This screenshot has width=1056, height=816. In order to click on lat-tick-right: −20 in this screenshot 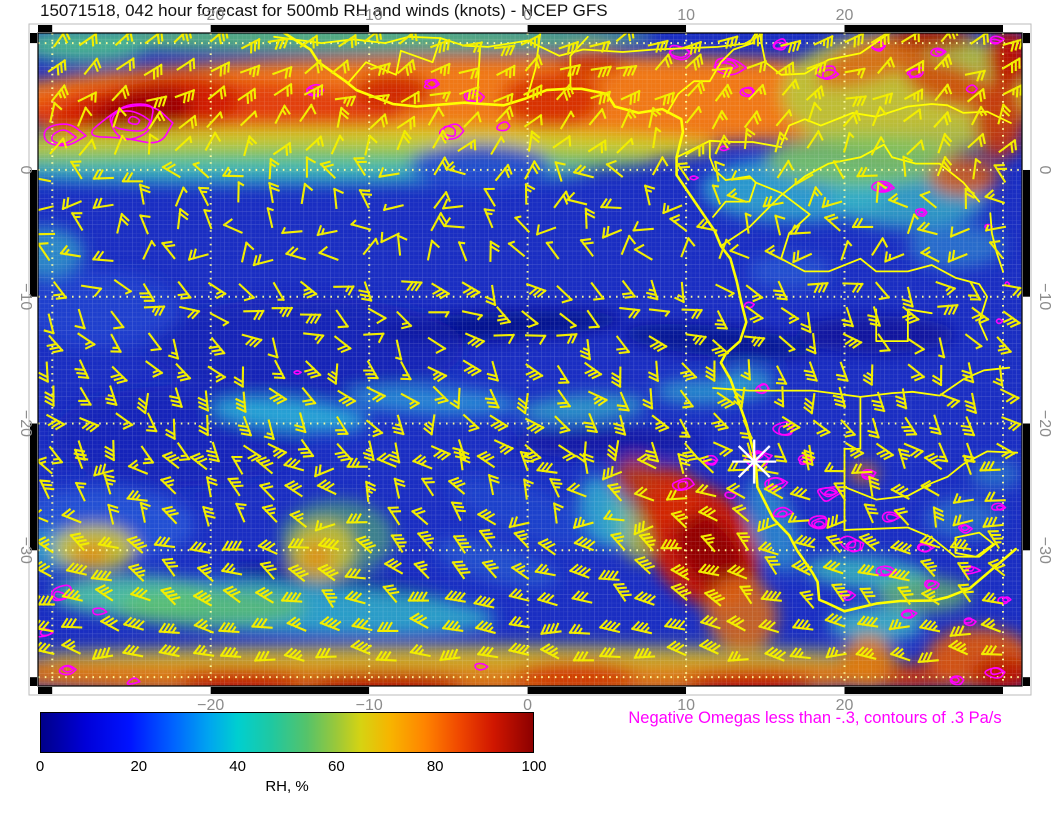, I will do `click(1044, 423)`.